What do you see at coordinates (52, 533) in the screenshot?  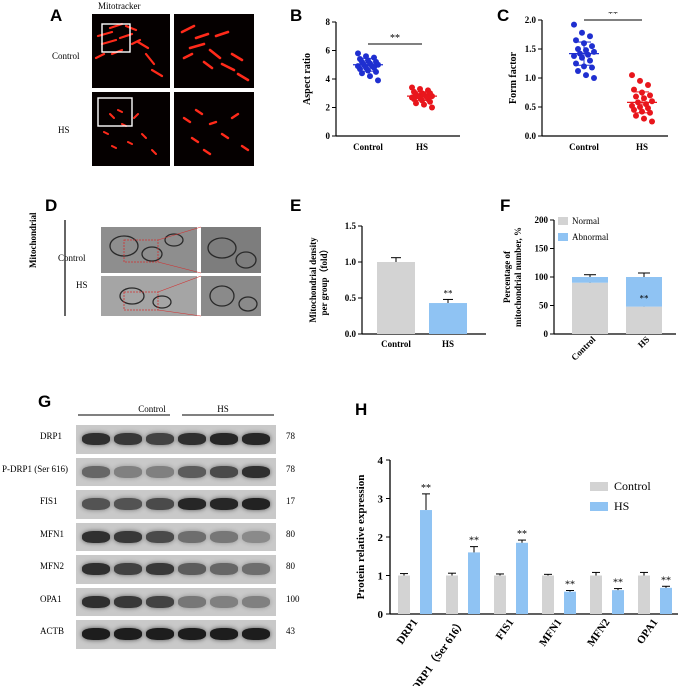 I see `blot-row-label: MFN1` at bounding box center [52, 533].